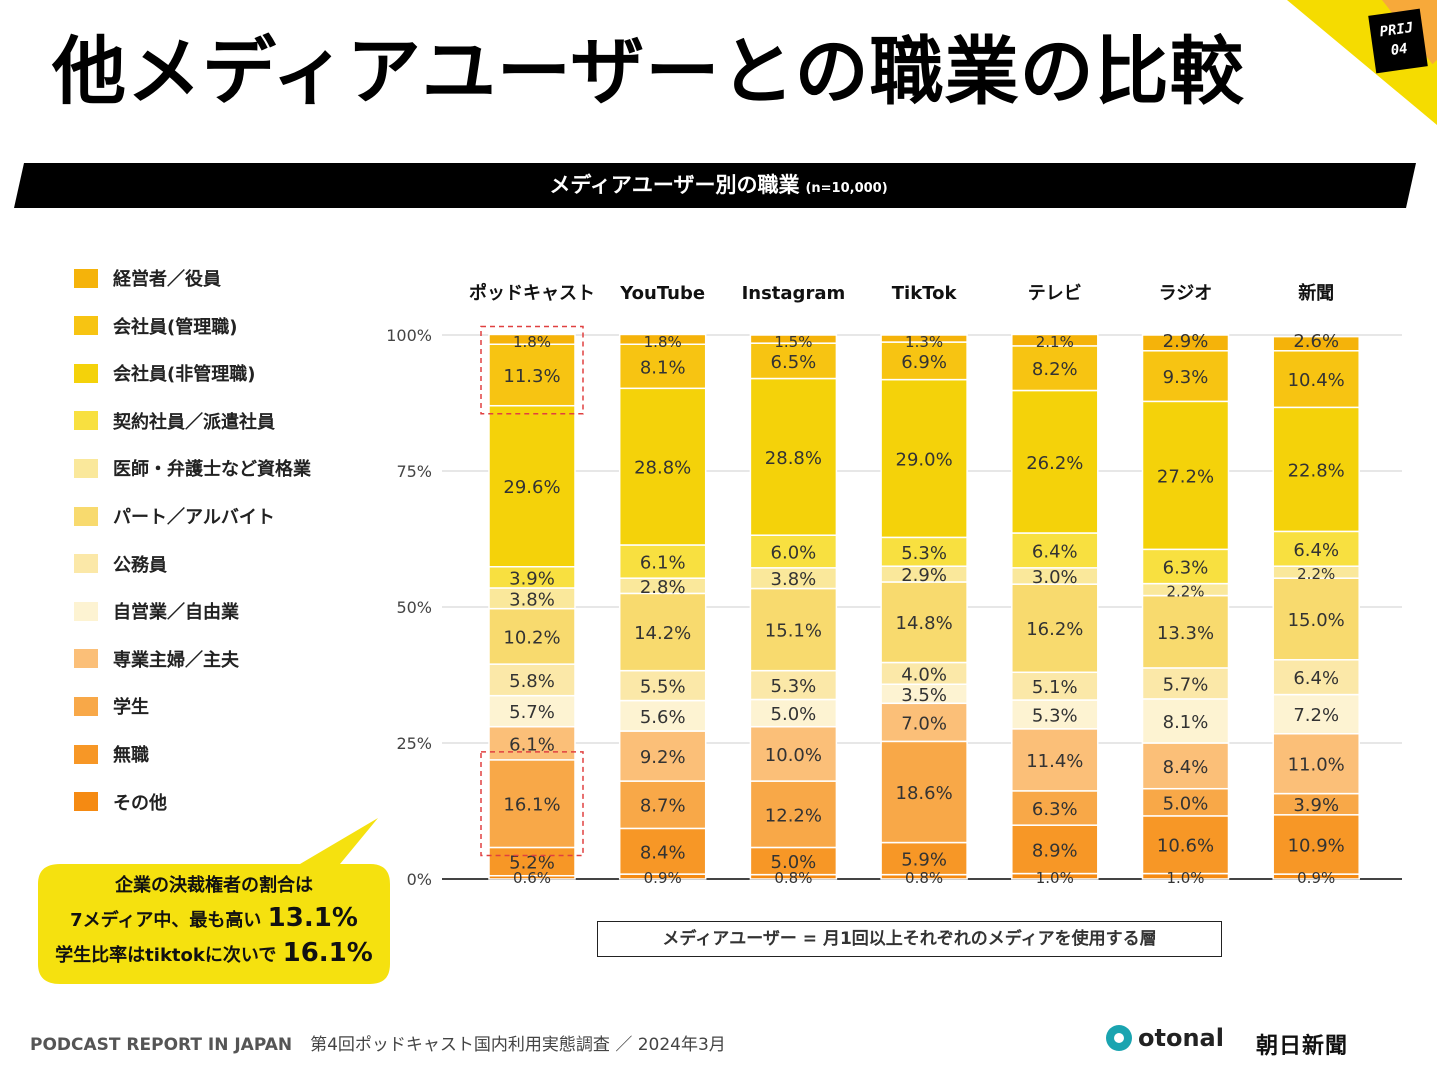 The image size is (1437, 1076). Describe the element at coordinates (674, 185) in the screenshot. I see `banner-title-text: メディアユーザー別の職業` at that location.